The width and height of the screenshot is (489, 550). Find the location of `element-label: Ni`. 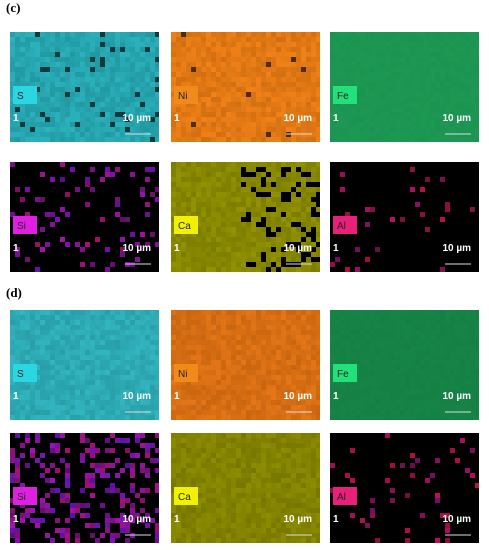

element-label: Ni is located at coordinates (182, 96).